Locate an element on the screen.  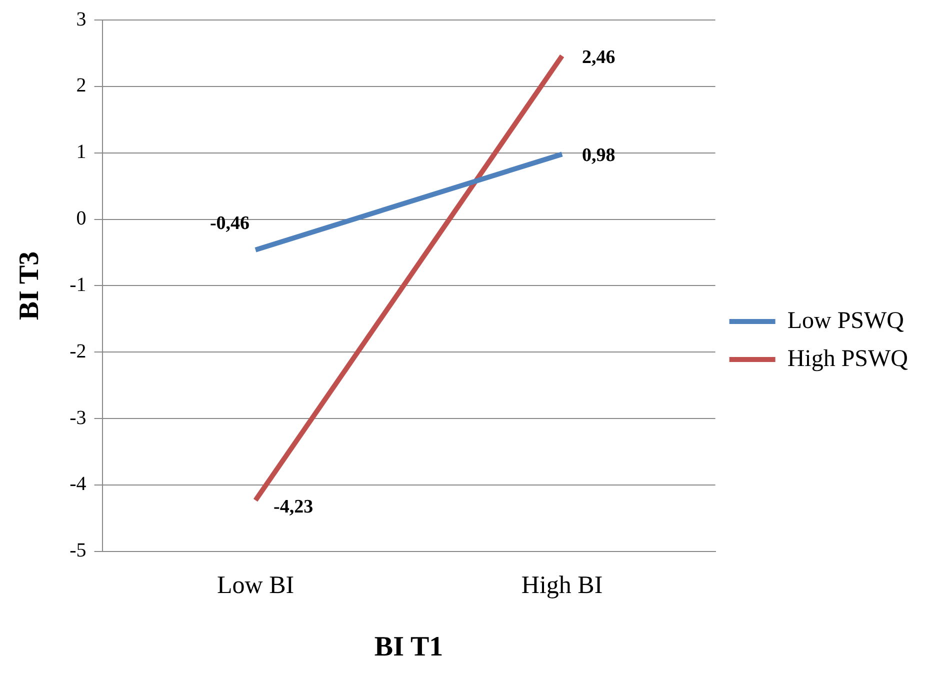
y-tick-label: 1 is located at coordinates (81, 152).